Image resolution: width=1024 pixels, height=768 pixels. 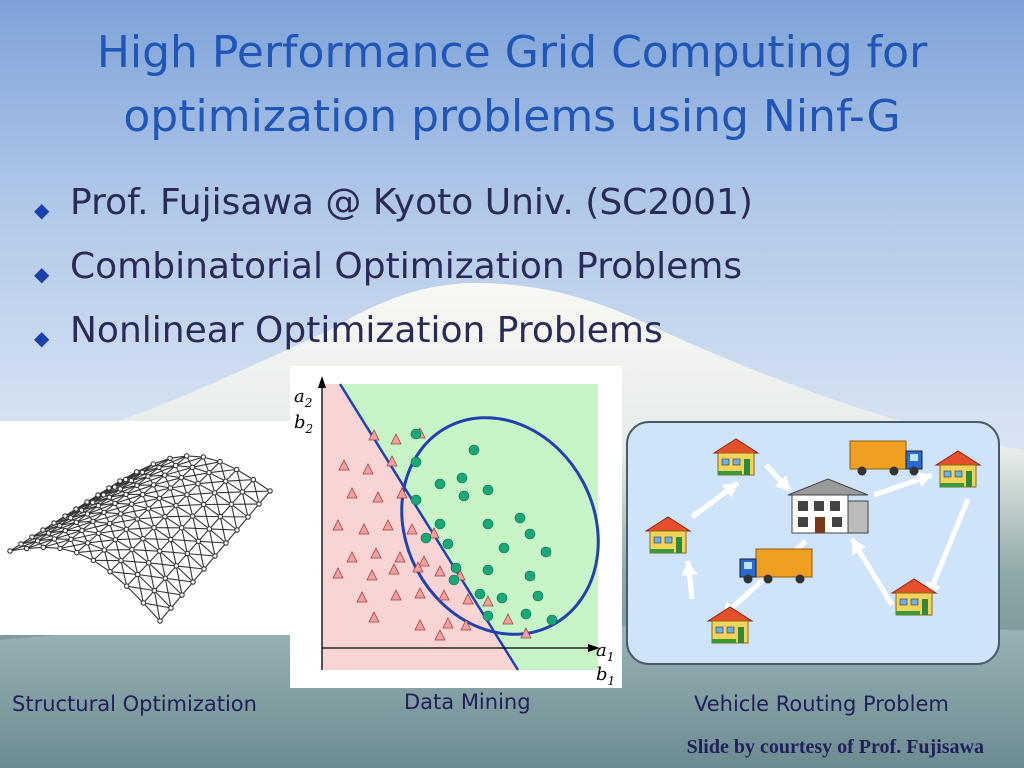 I want to click on y-axis-label-b: b2, so click(x=303, y=424).